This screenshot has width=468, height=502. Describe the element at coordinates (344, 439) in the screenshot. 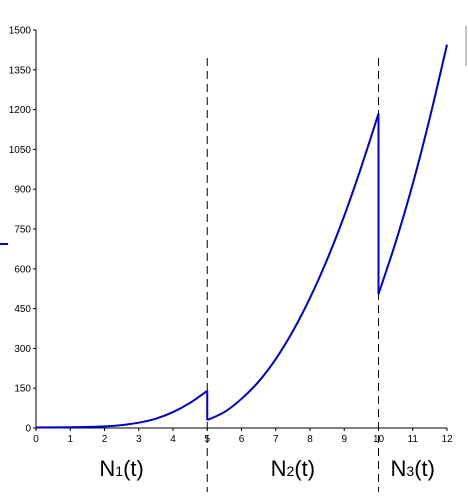

I see `x-tick-label: 9` at that location.